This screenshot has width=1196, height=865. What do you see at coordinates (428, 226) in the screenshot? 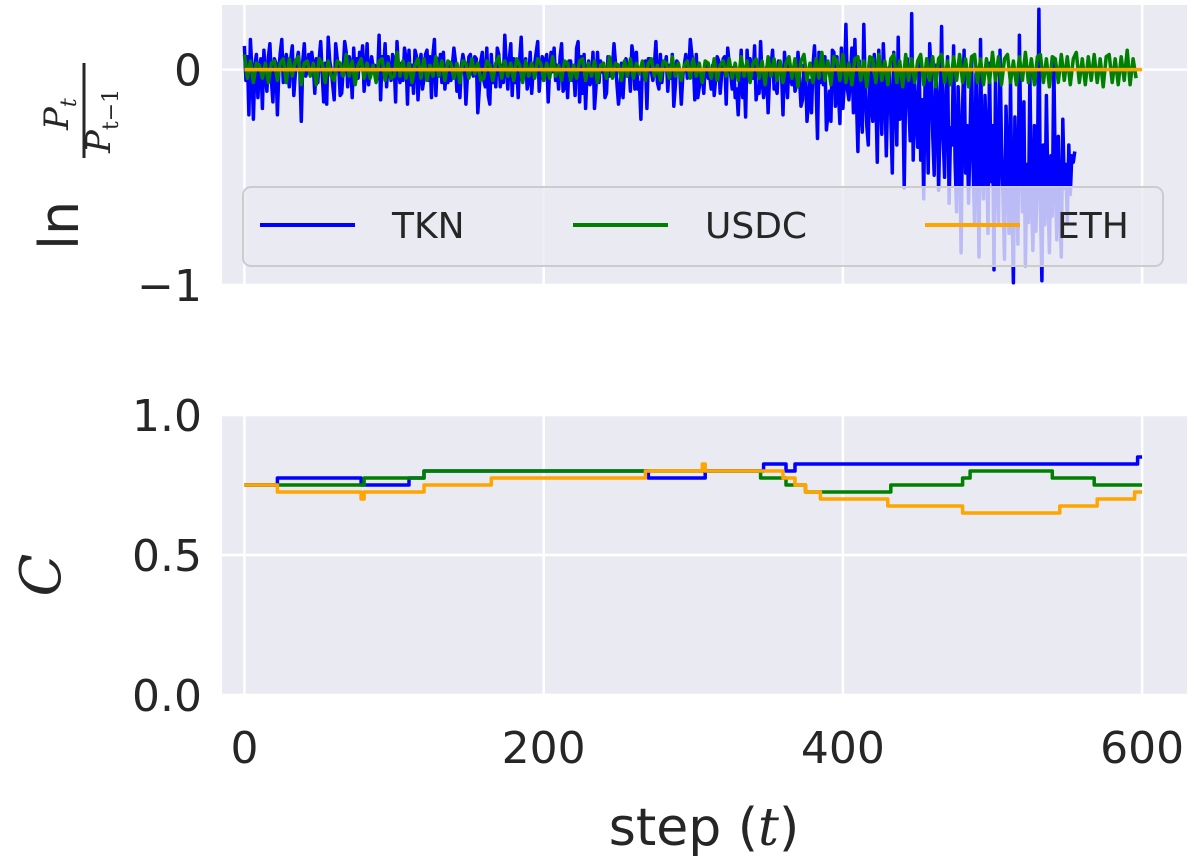
I see `legend-label-tkn: TKN` at bounding box center [428, 226].